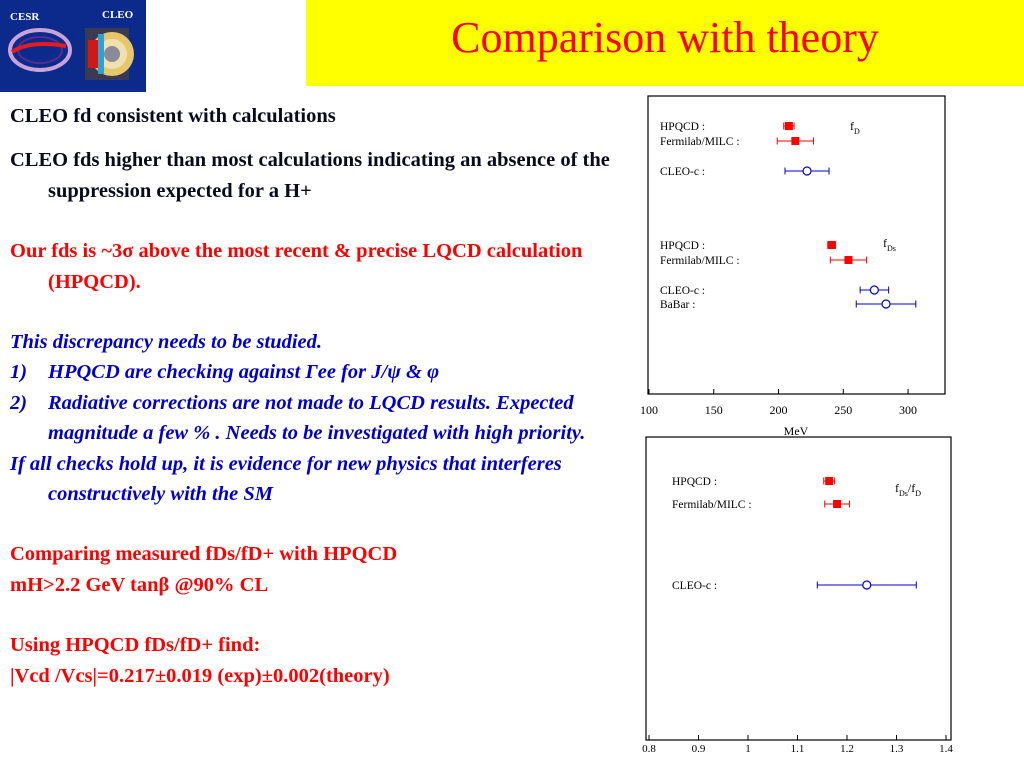 This screenshot has width=1024, height=768. I want to click on logo-right-label: CLEO, so click(118, 15).